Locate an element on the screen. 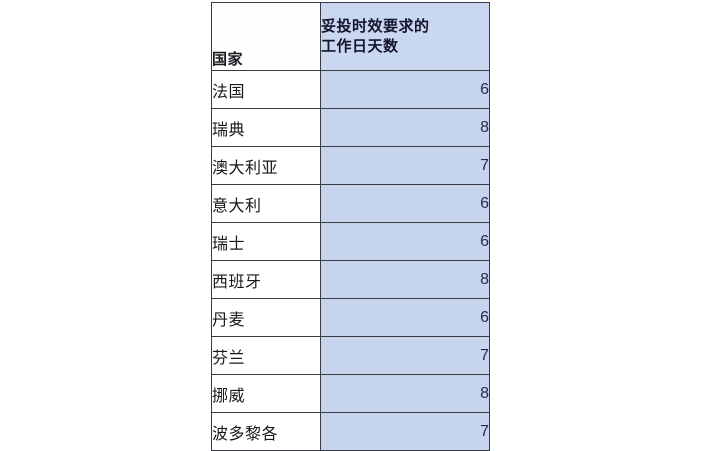 The width and height of the screenshot is (702, 451). cell-country: 挪威 is located at coordinates (266, 393).